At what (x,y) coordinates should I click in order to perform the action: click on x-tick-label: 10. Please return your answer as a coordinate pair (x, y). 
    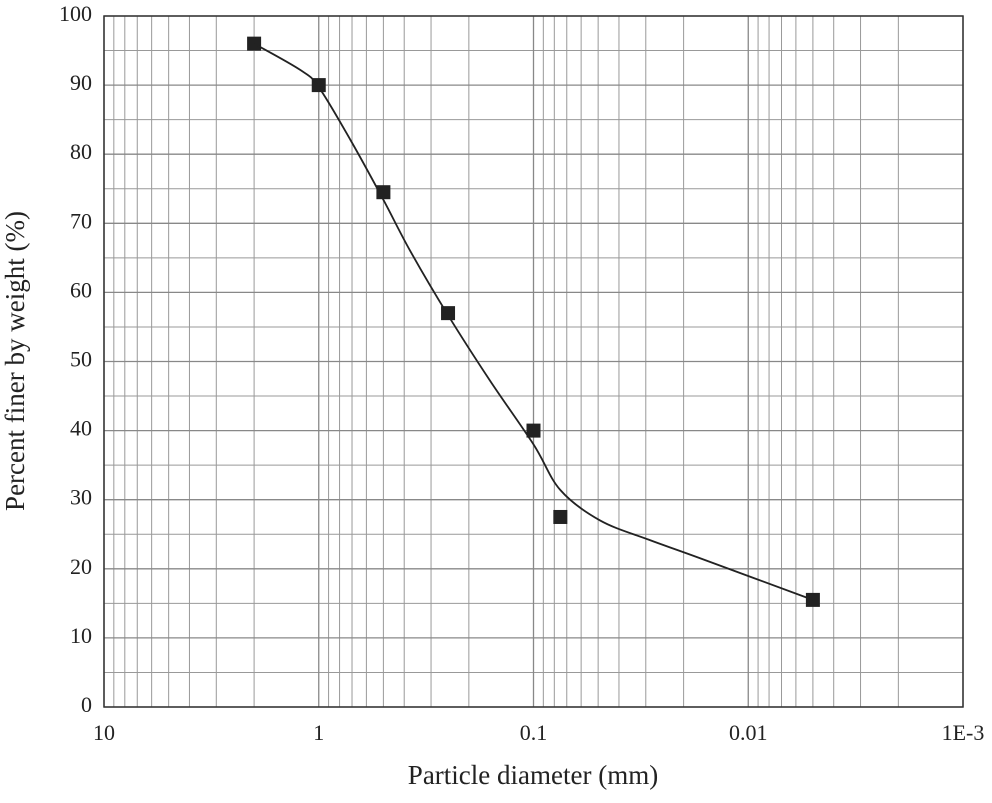
    Looking at the image, I should click on (104, 732).